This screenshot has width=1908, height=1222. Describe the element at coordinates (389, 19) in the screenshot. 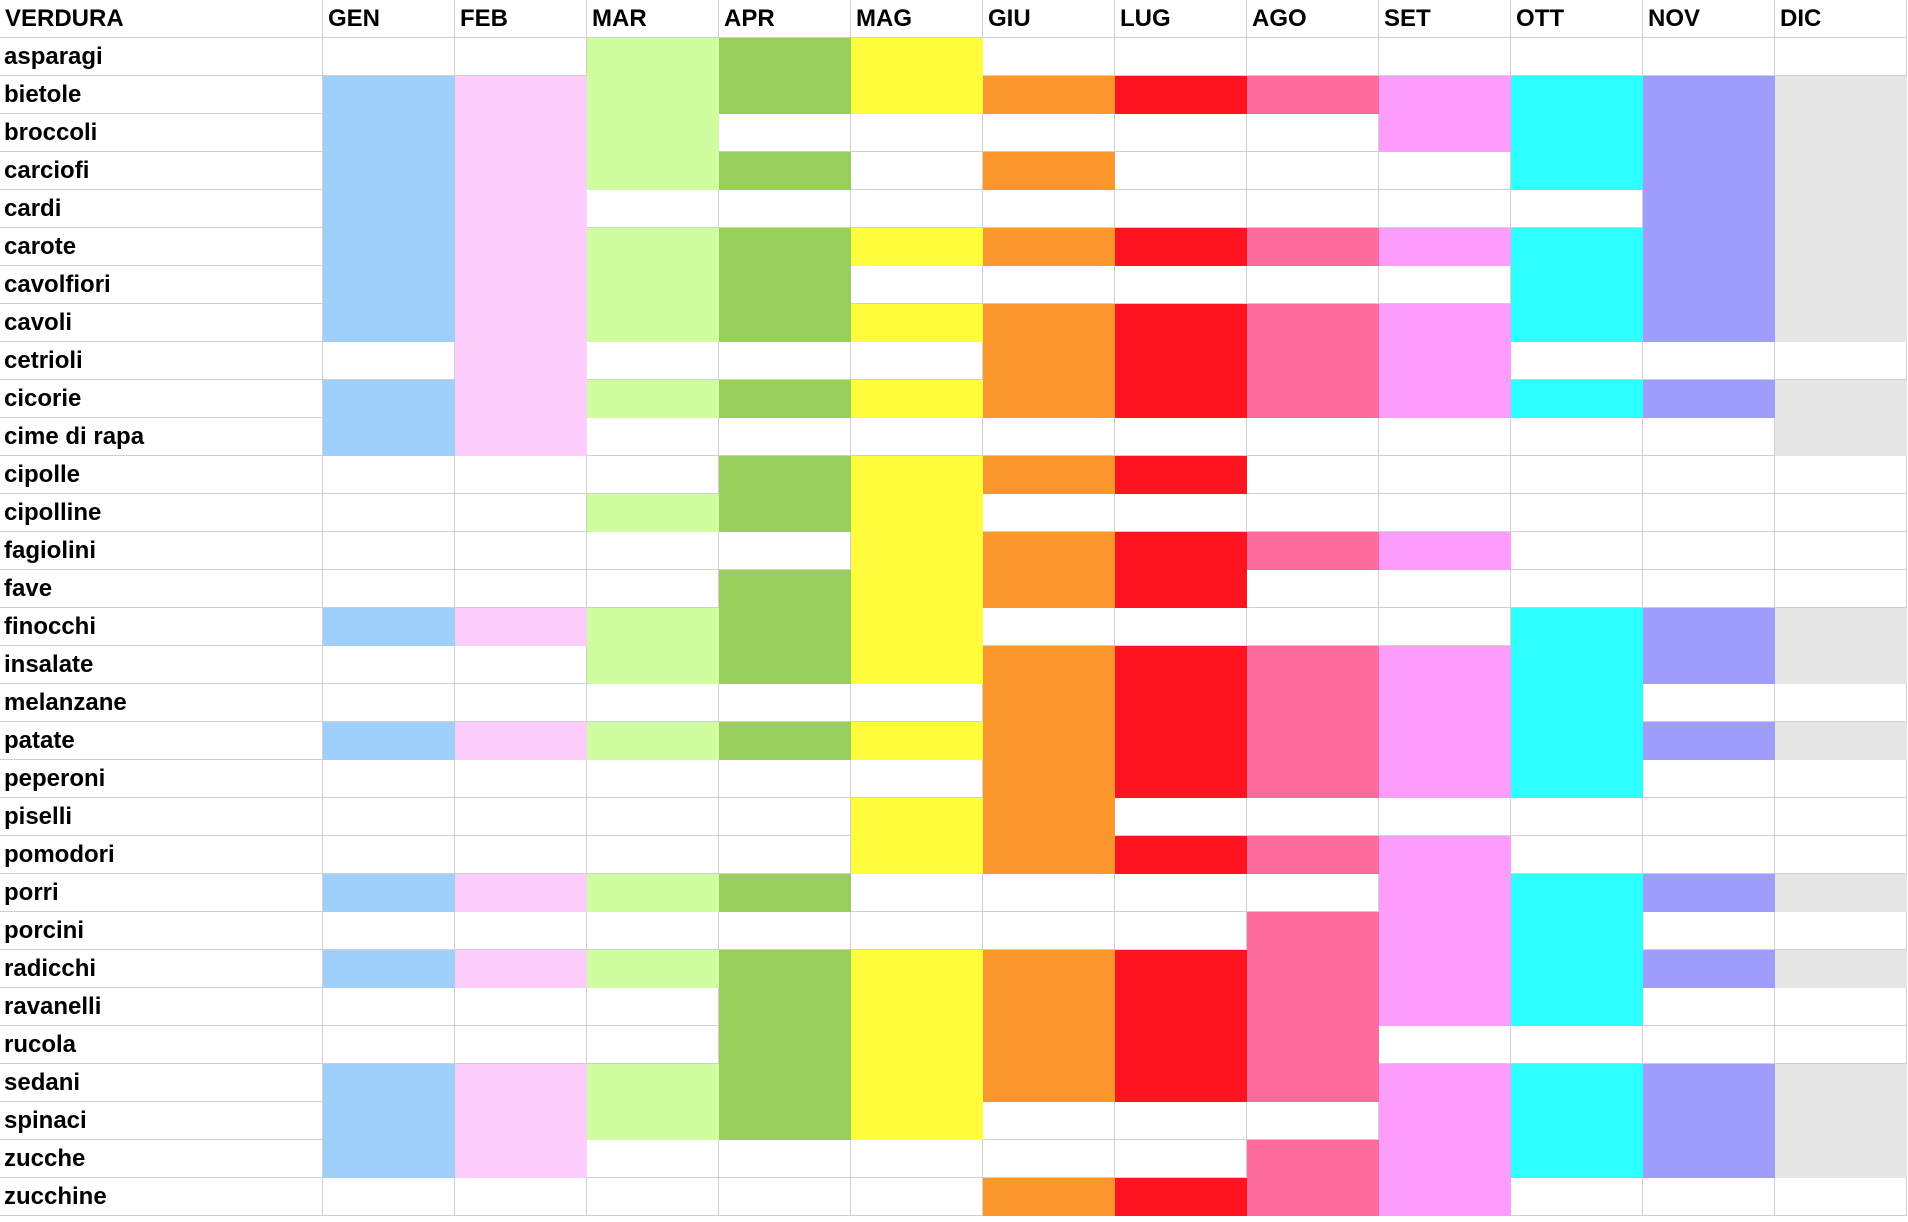

I see `header-month-cell: GEN` at that location.